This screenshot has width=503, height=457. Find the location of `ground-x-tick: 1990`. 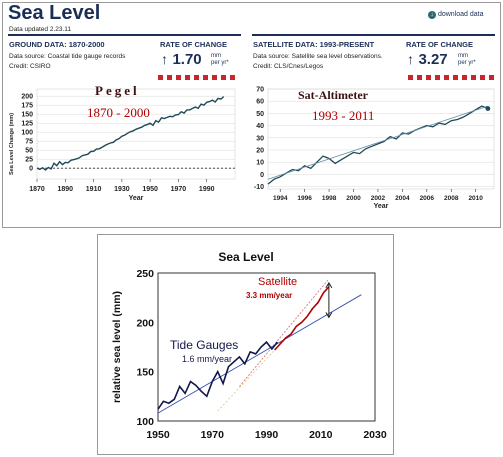

ground-x-tick: 1990 is located at coordinates (207, 189).